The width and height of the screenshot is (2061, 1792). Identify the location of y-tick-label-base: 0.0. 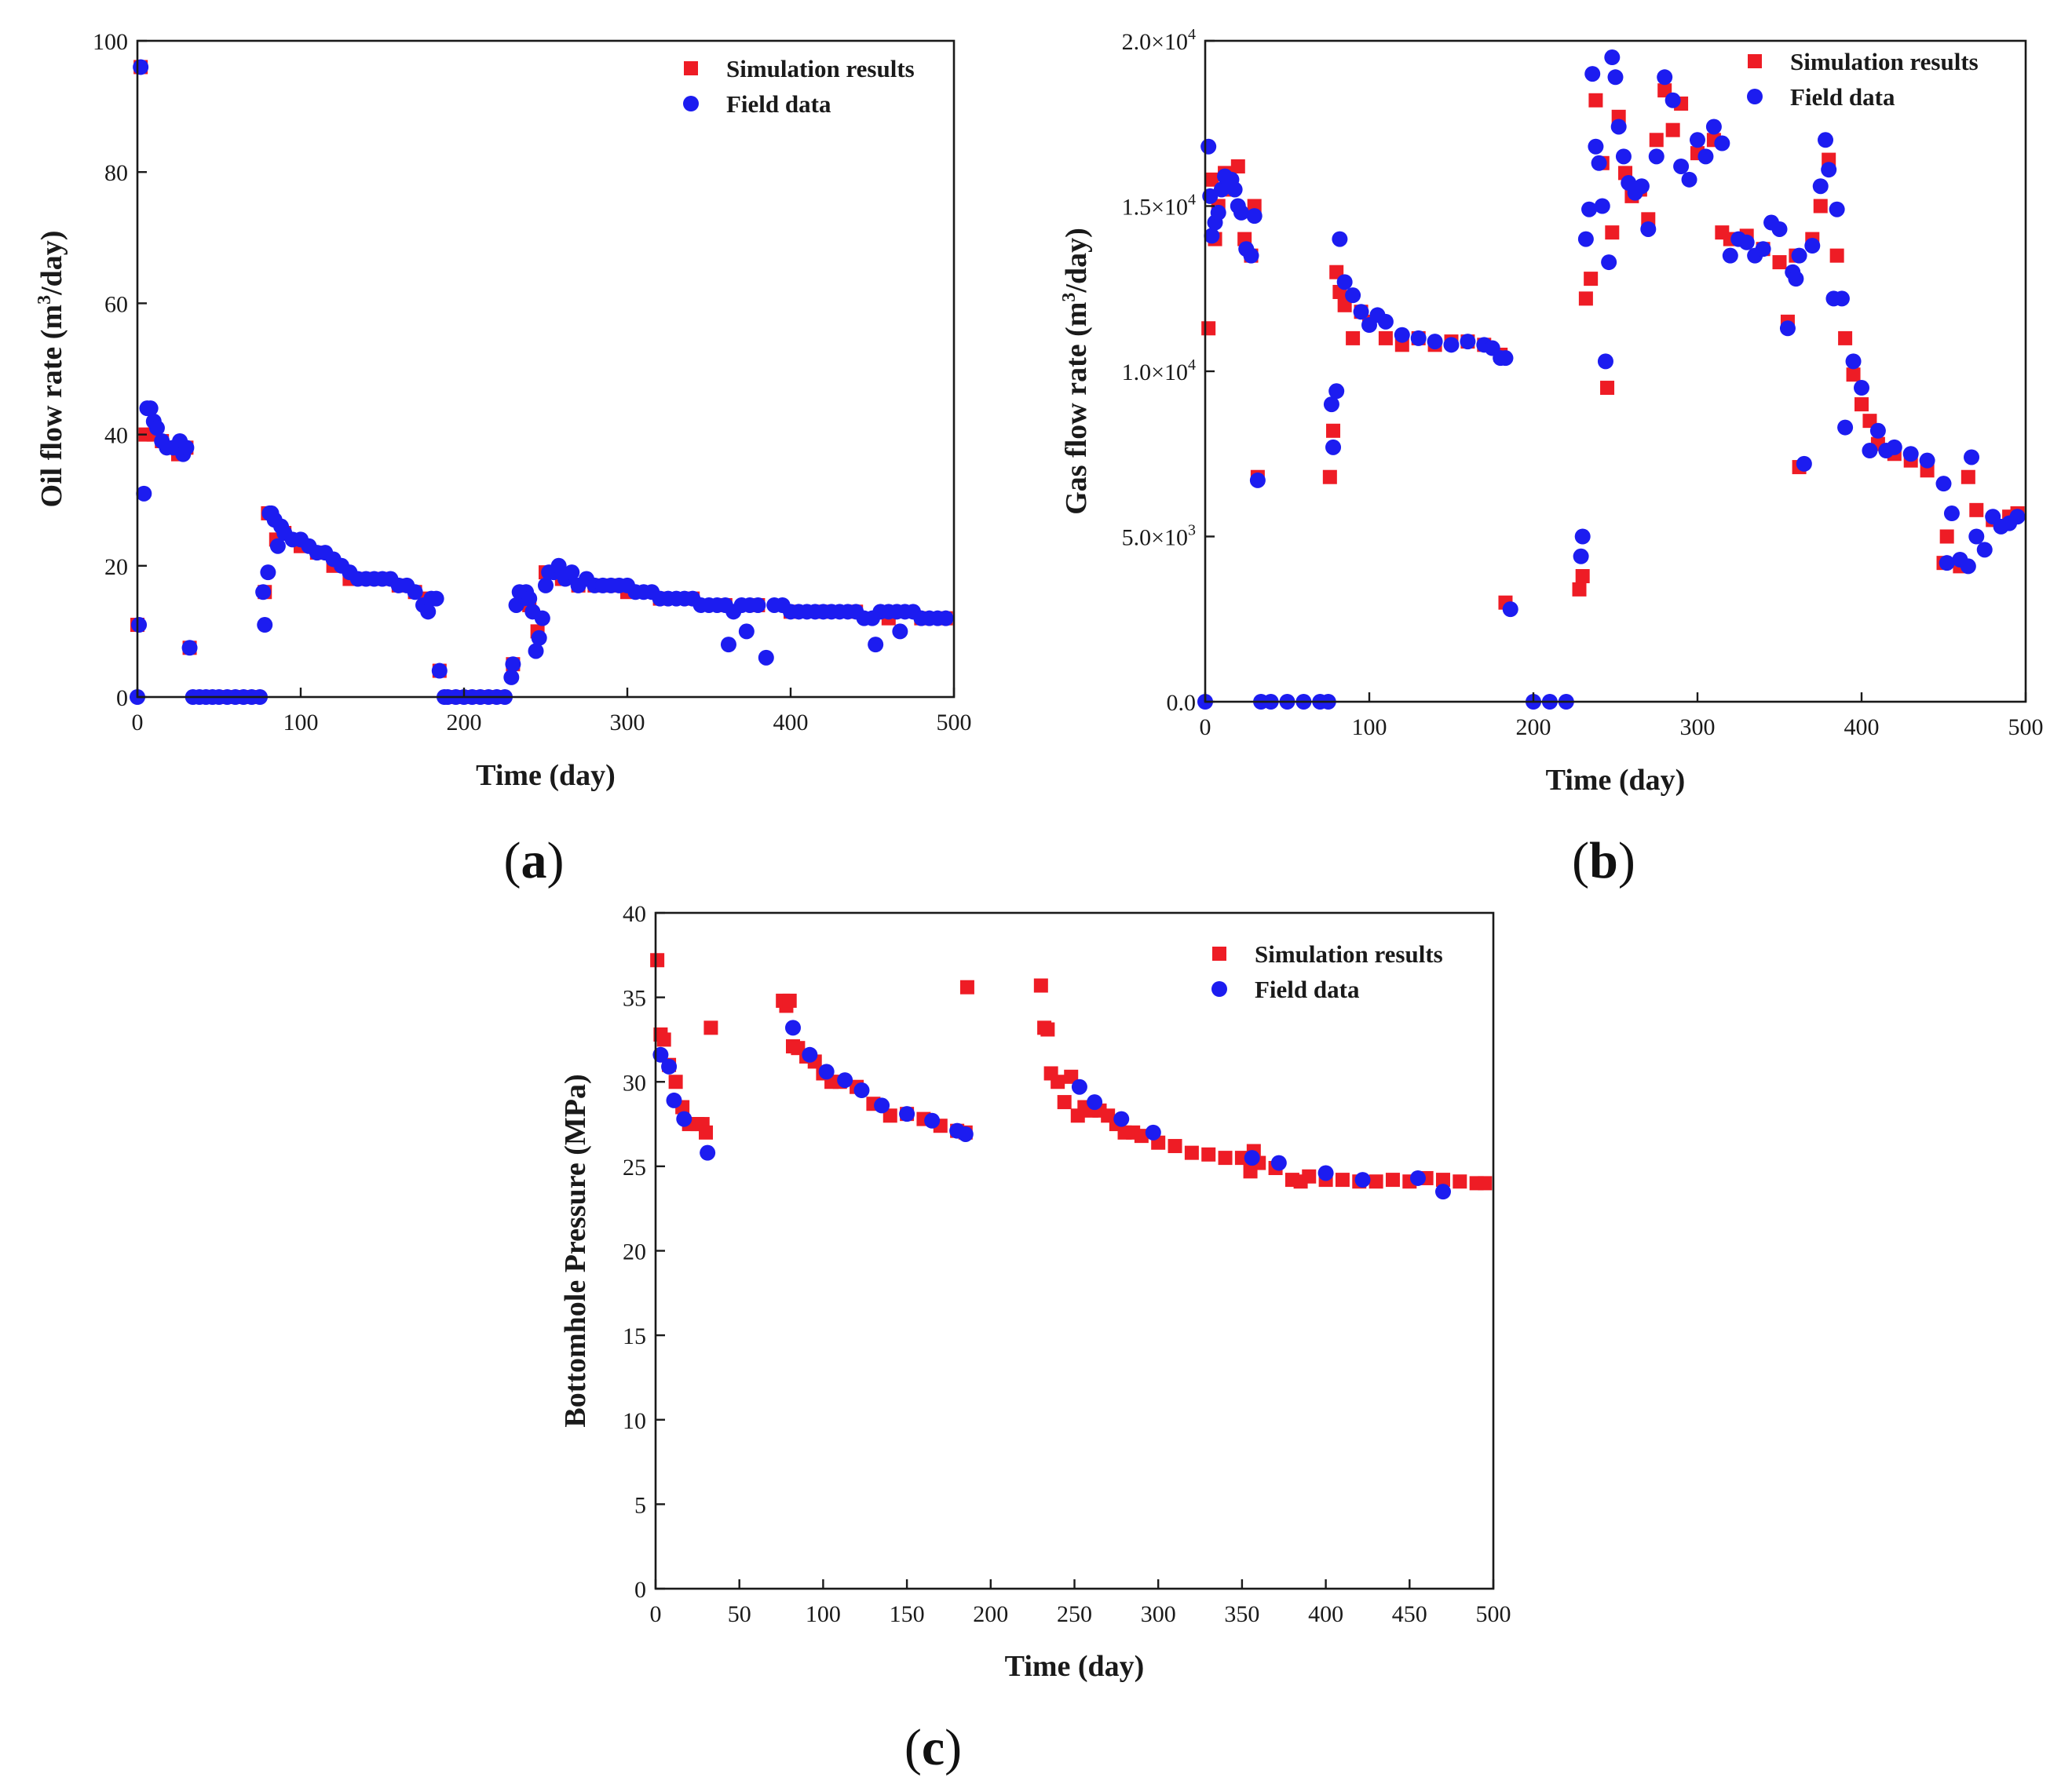
(1182, 703).